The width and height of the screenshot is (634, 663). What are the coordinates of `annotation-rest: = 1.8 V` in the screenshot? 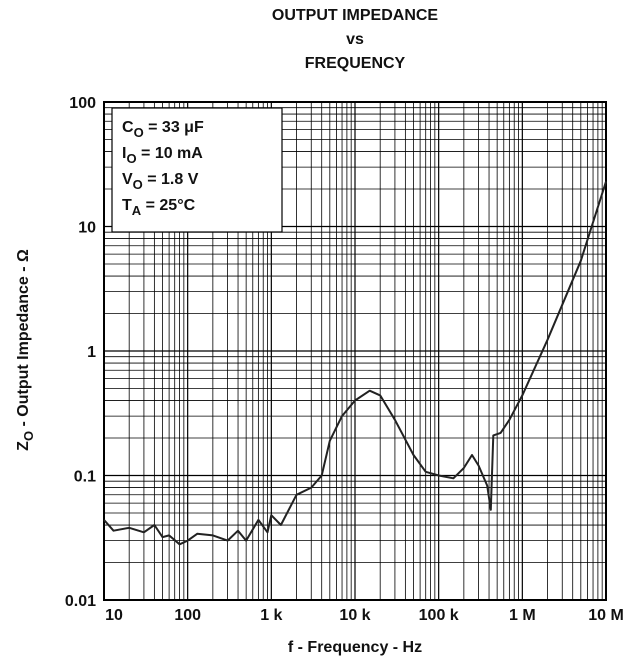 It's located at (171, 179).